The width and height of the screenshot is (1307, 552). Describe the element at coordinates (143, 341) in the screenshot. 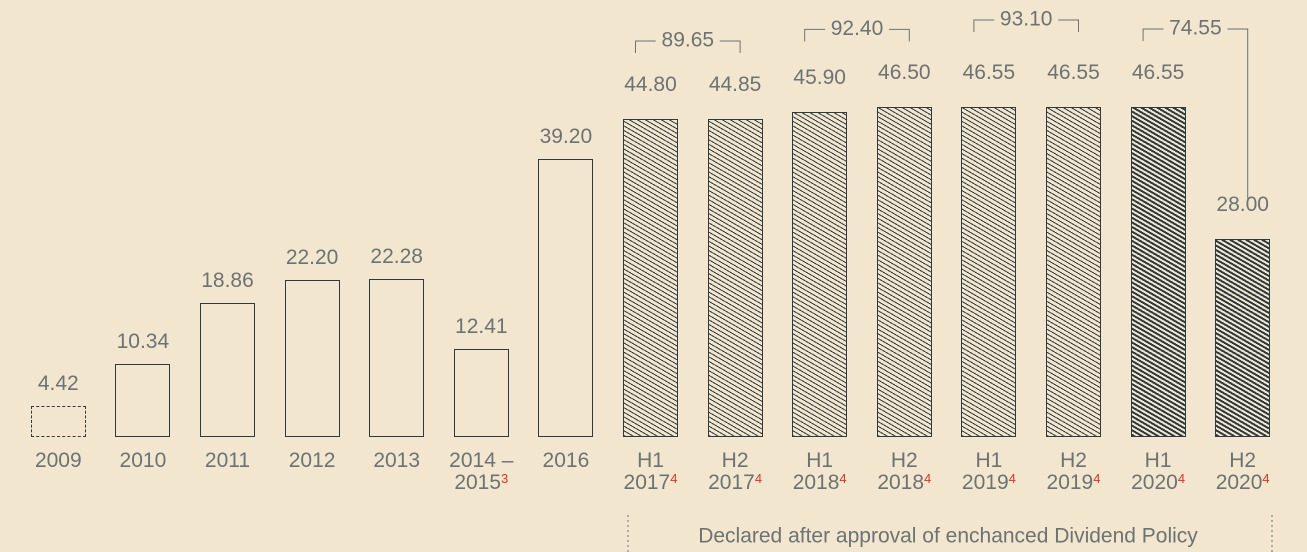

I see `value-label: 10.34` at that location.